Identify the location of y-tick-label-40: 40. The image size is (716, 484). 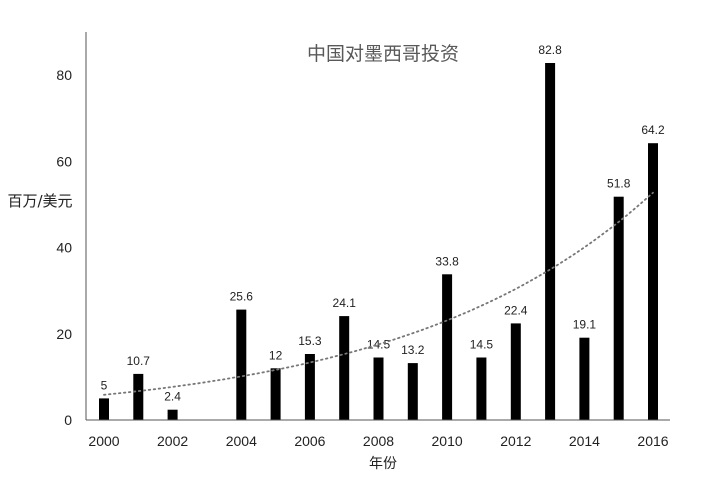
(64, 248).